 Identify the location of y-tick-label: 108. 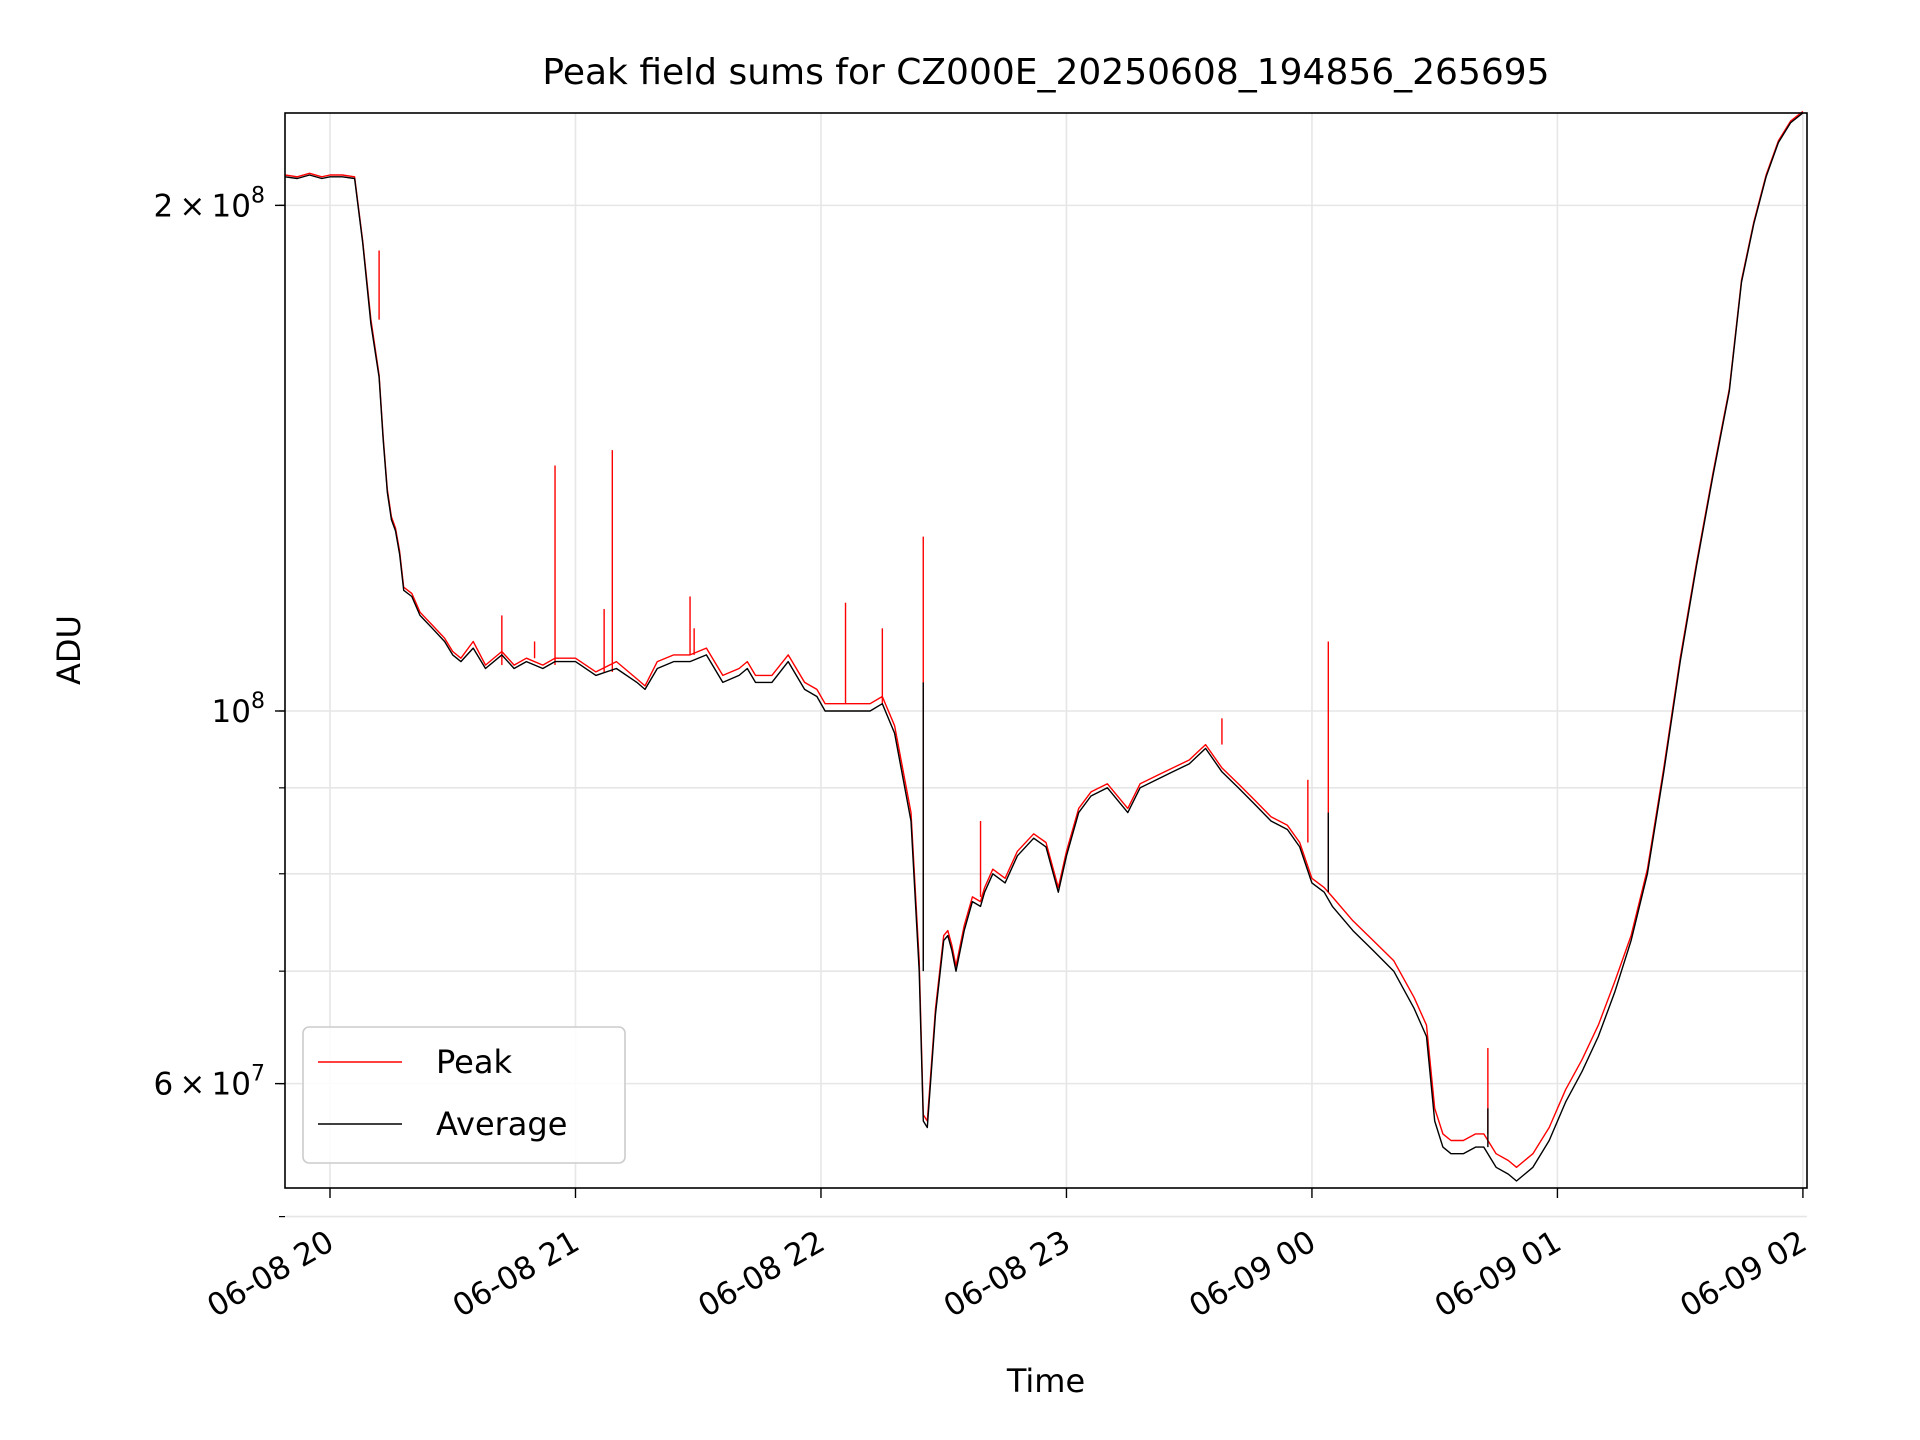
(238, 709).